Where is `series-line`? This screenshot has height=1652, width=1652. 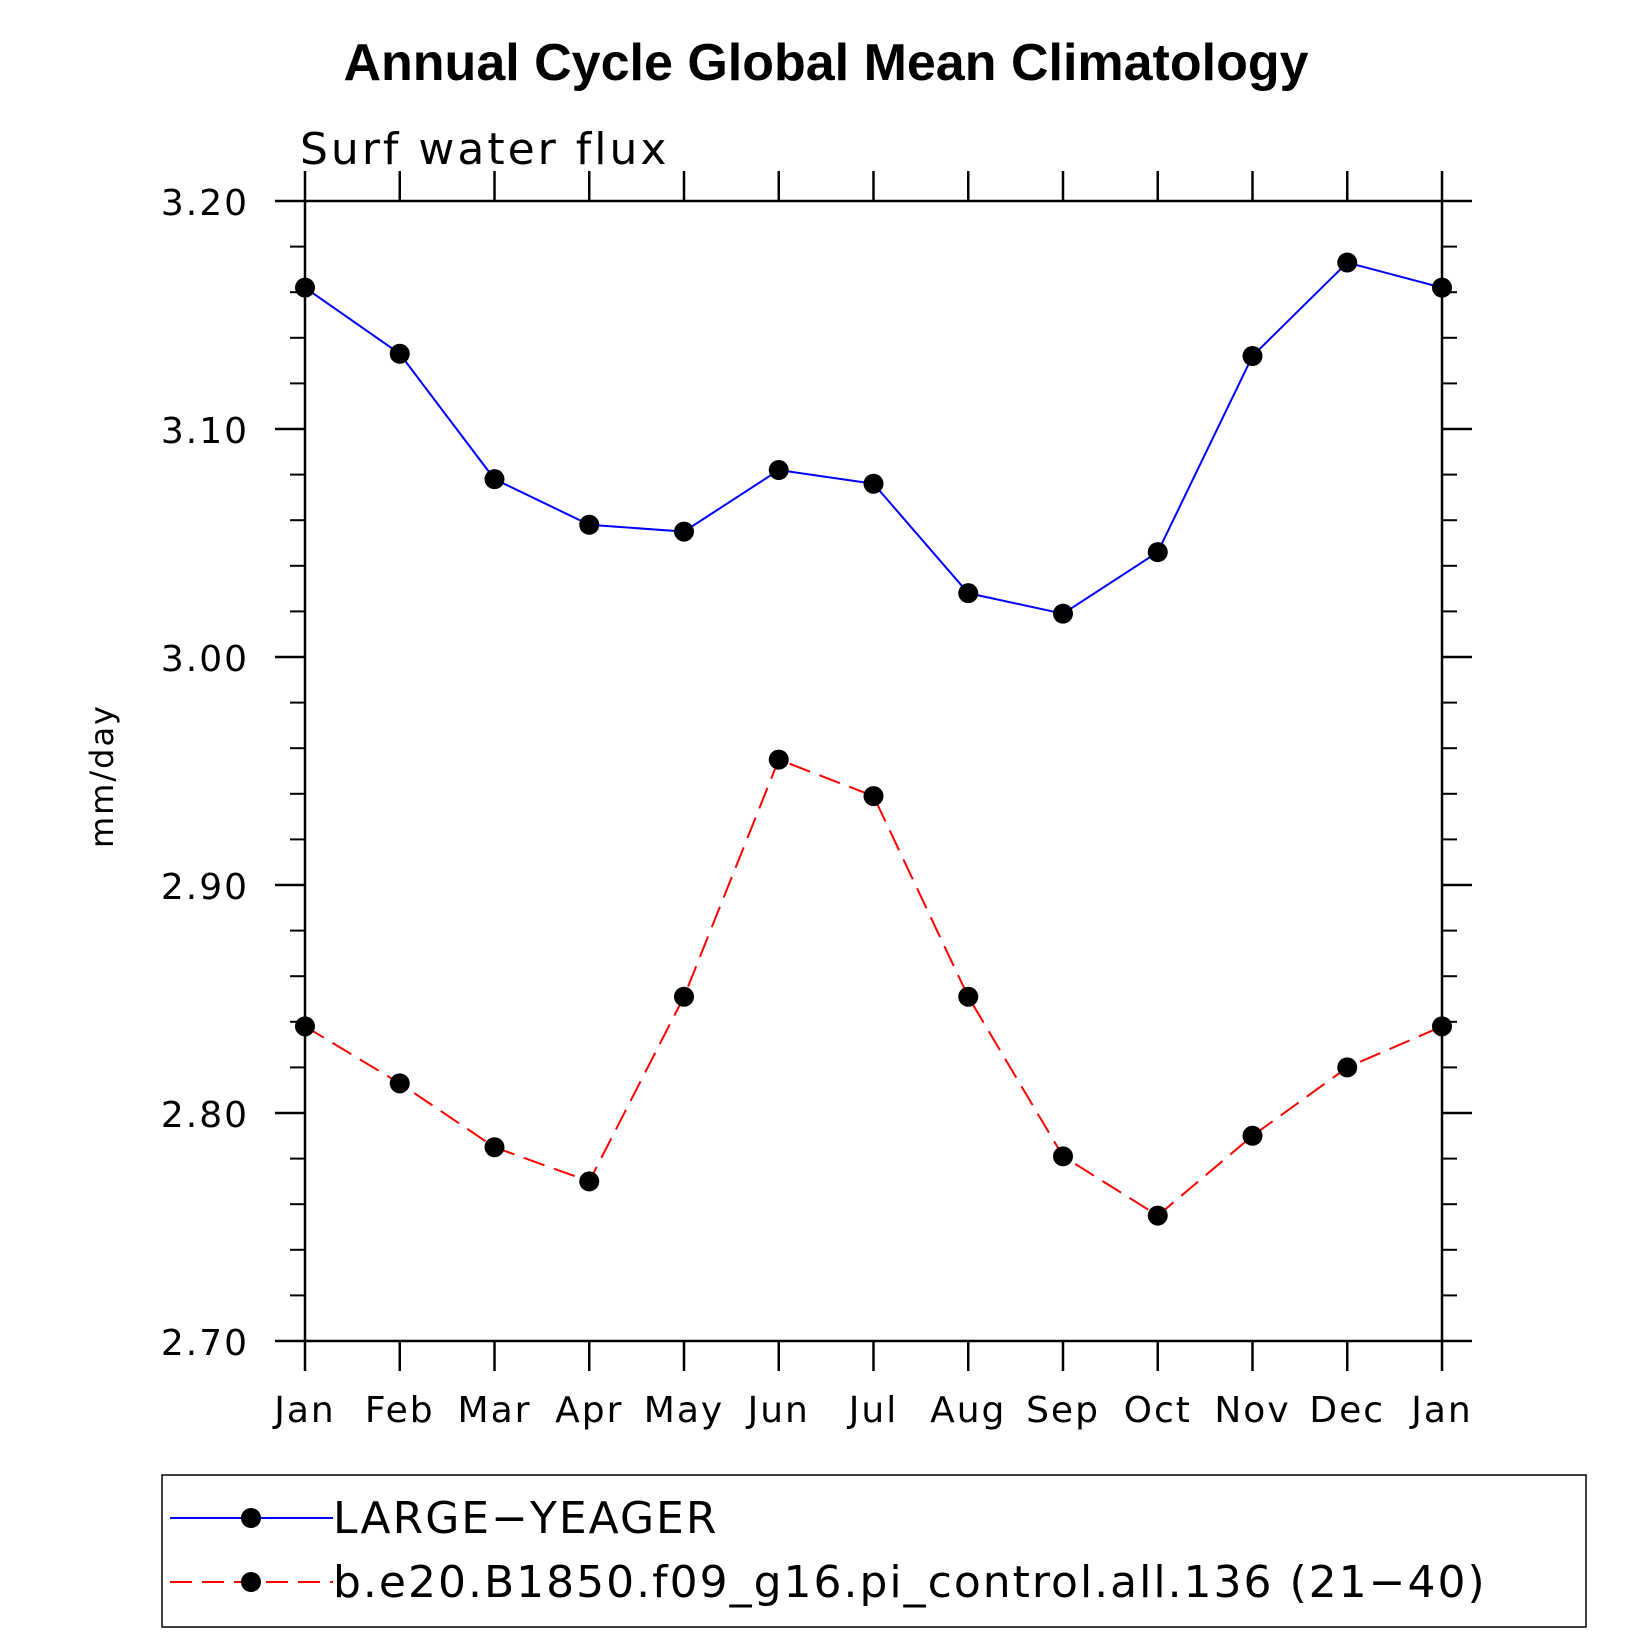 series-line is located at coordinates (873, 438).